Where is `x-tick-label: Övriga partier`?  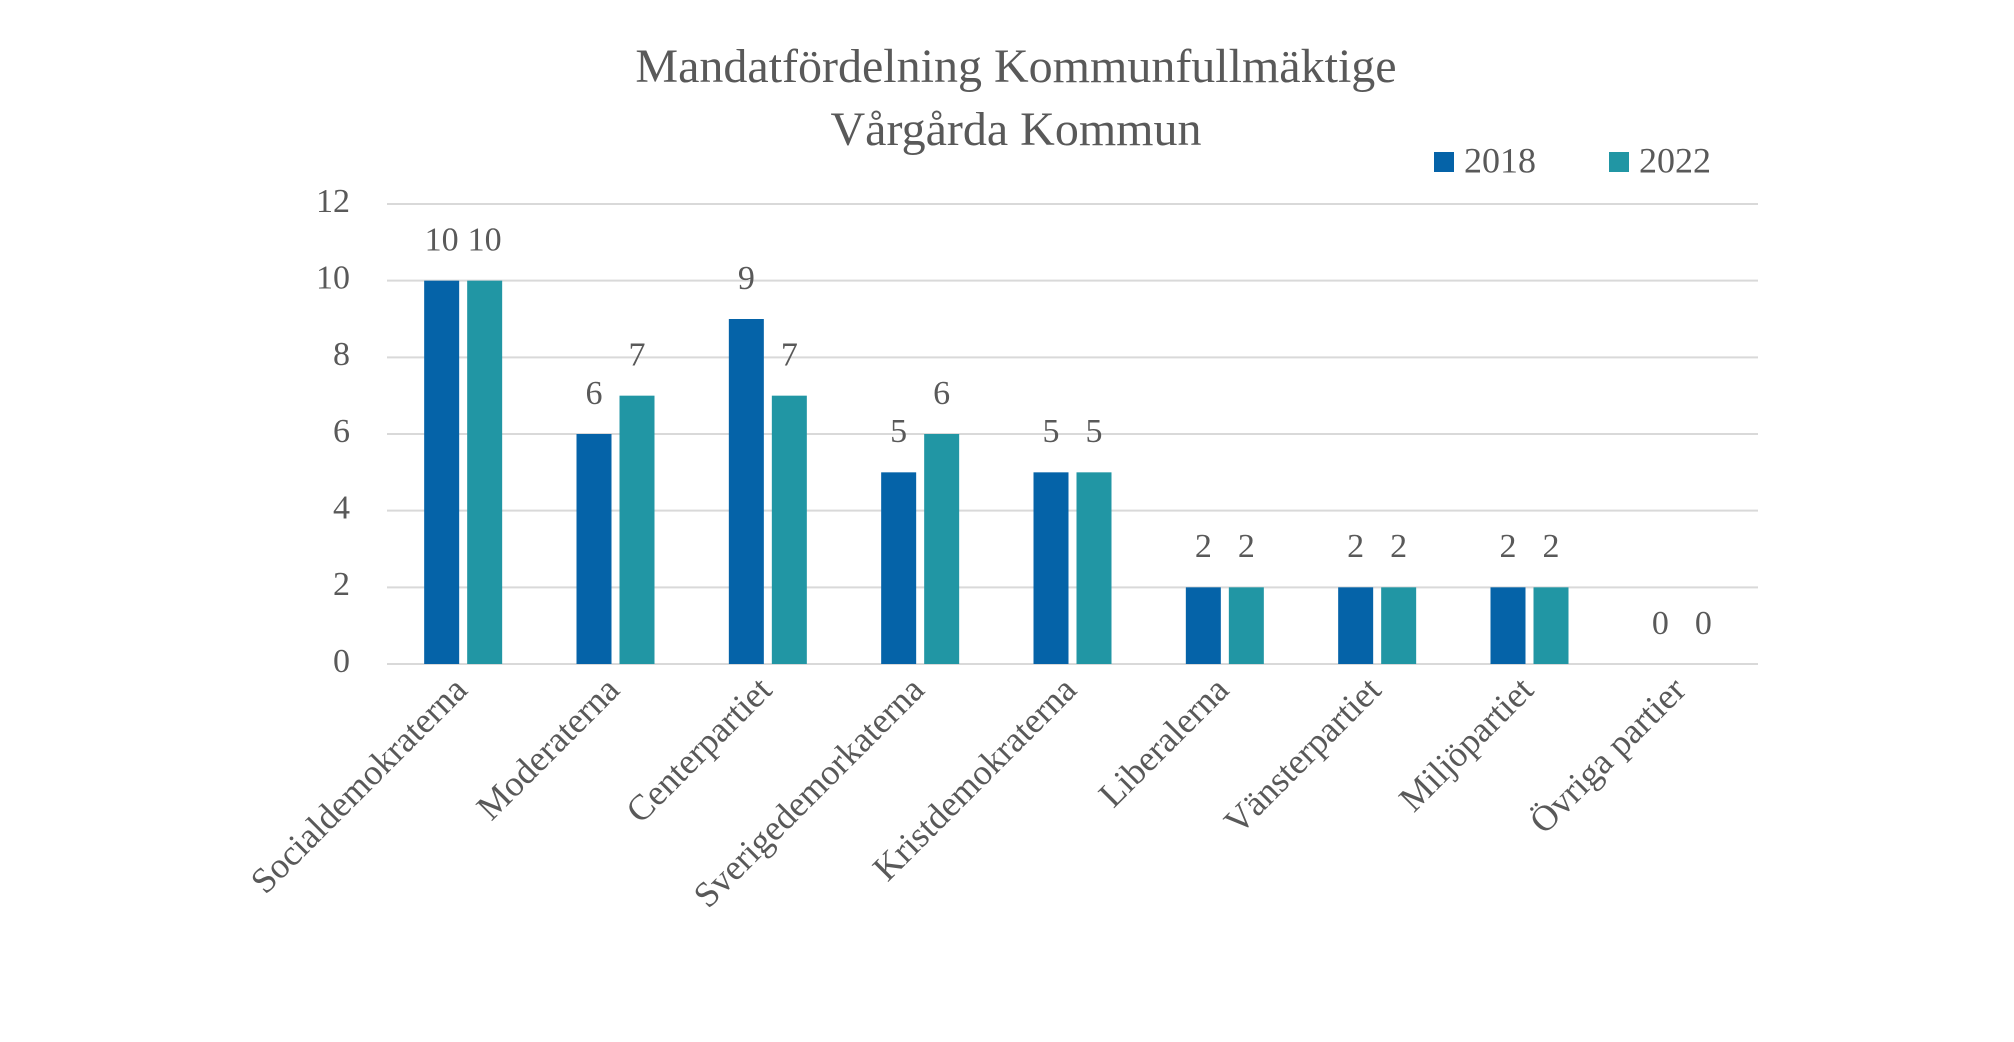
x-tick-label: Övriga partier is located at coordinates (1608, 755).